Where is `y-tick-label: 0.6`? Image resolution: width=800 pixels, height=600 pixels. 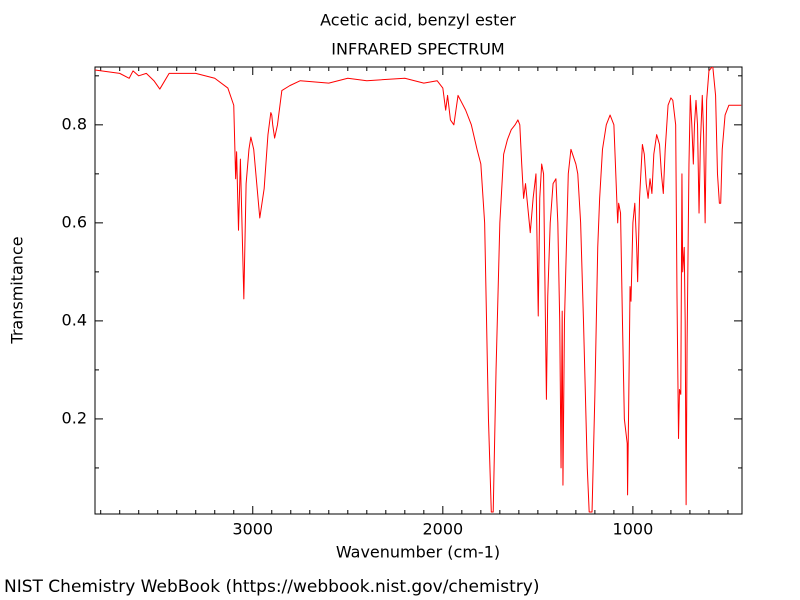
y-tick-label: 0.6 is located at coordinates (74, 221).